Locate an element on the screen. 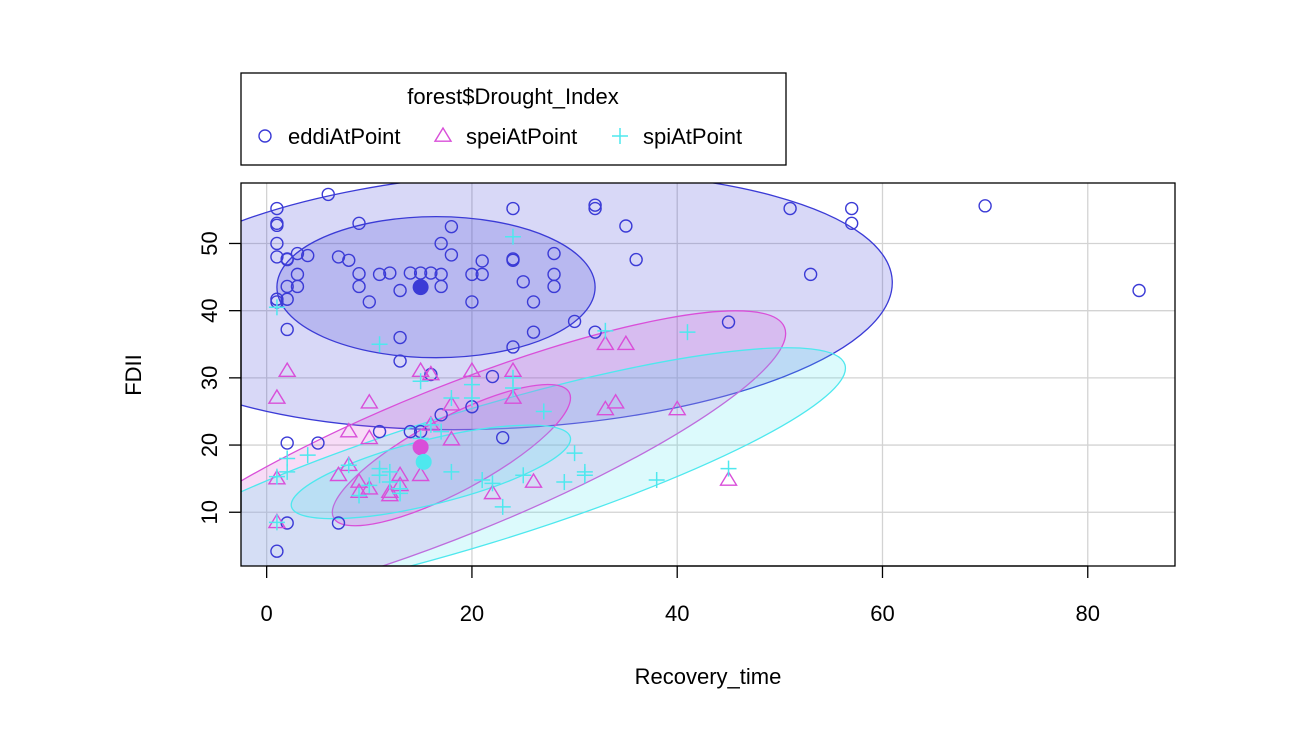 The image size is (1305, 740). y-tick-label: 20 is located at coordinates (209, 445).